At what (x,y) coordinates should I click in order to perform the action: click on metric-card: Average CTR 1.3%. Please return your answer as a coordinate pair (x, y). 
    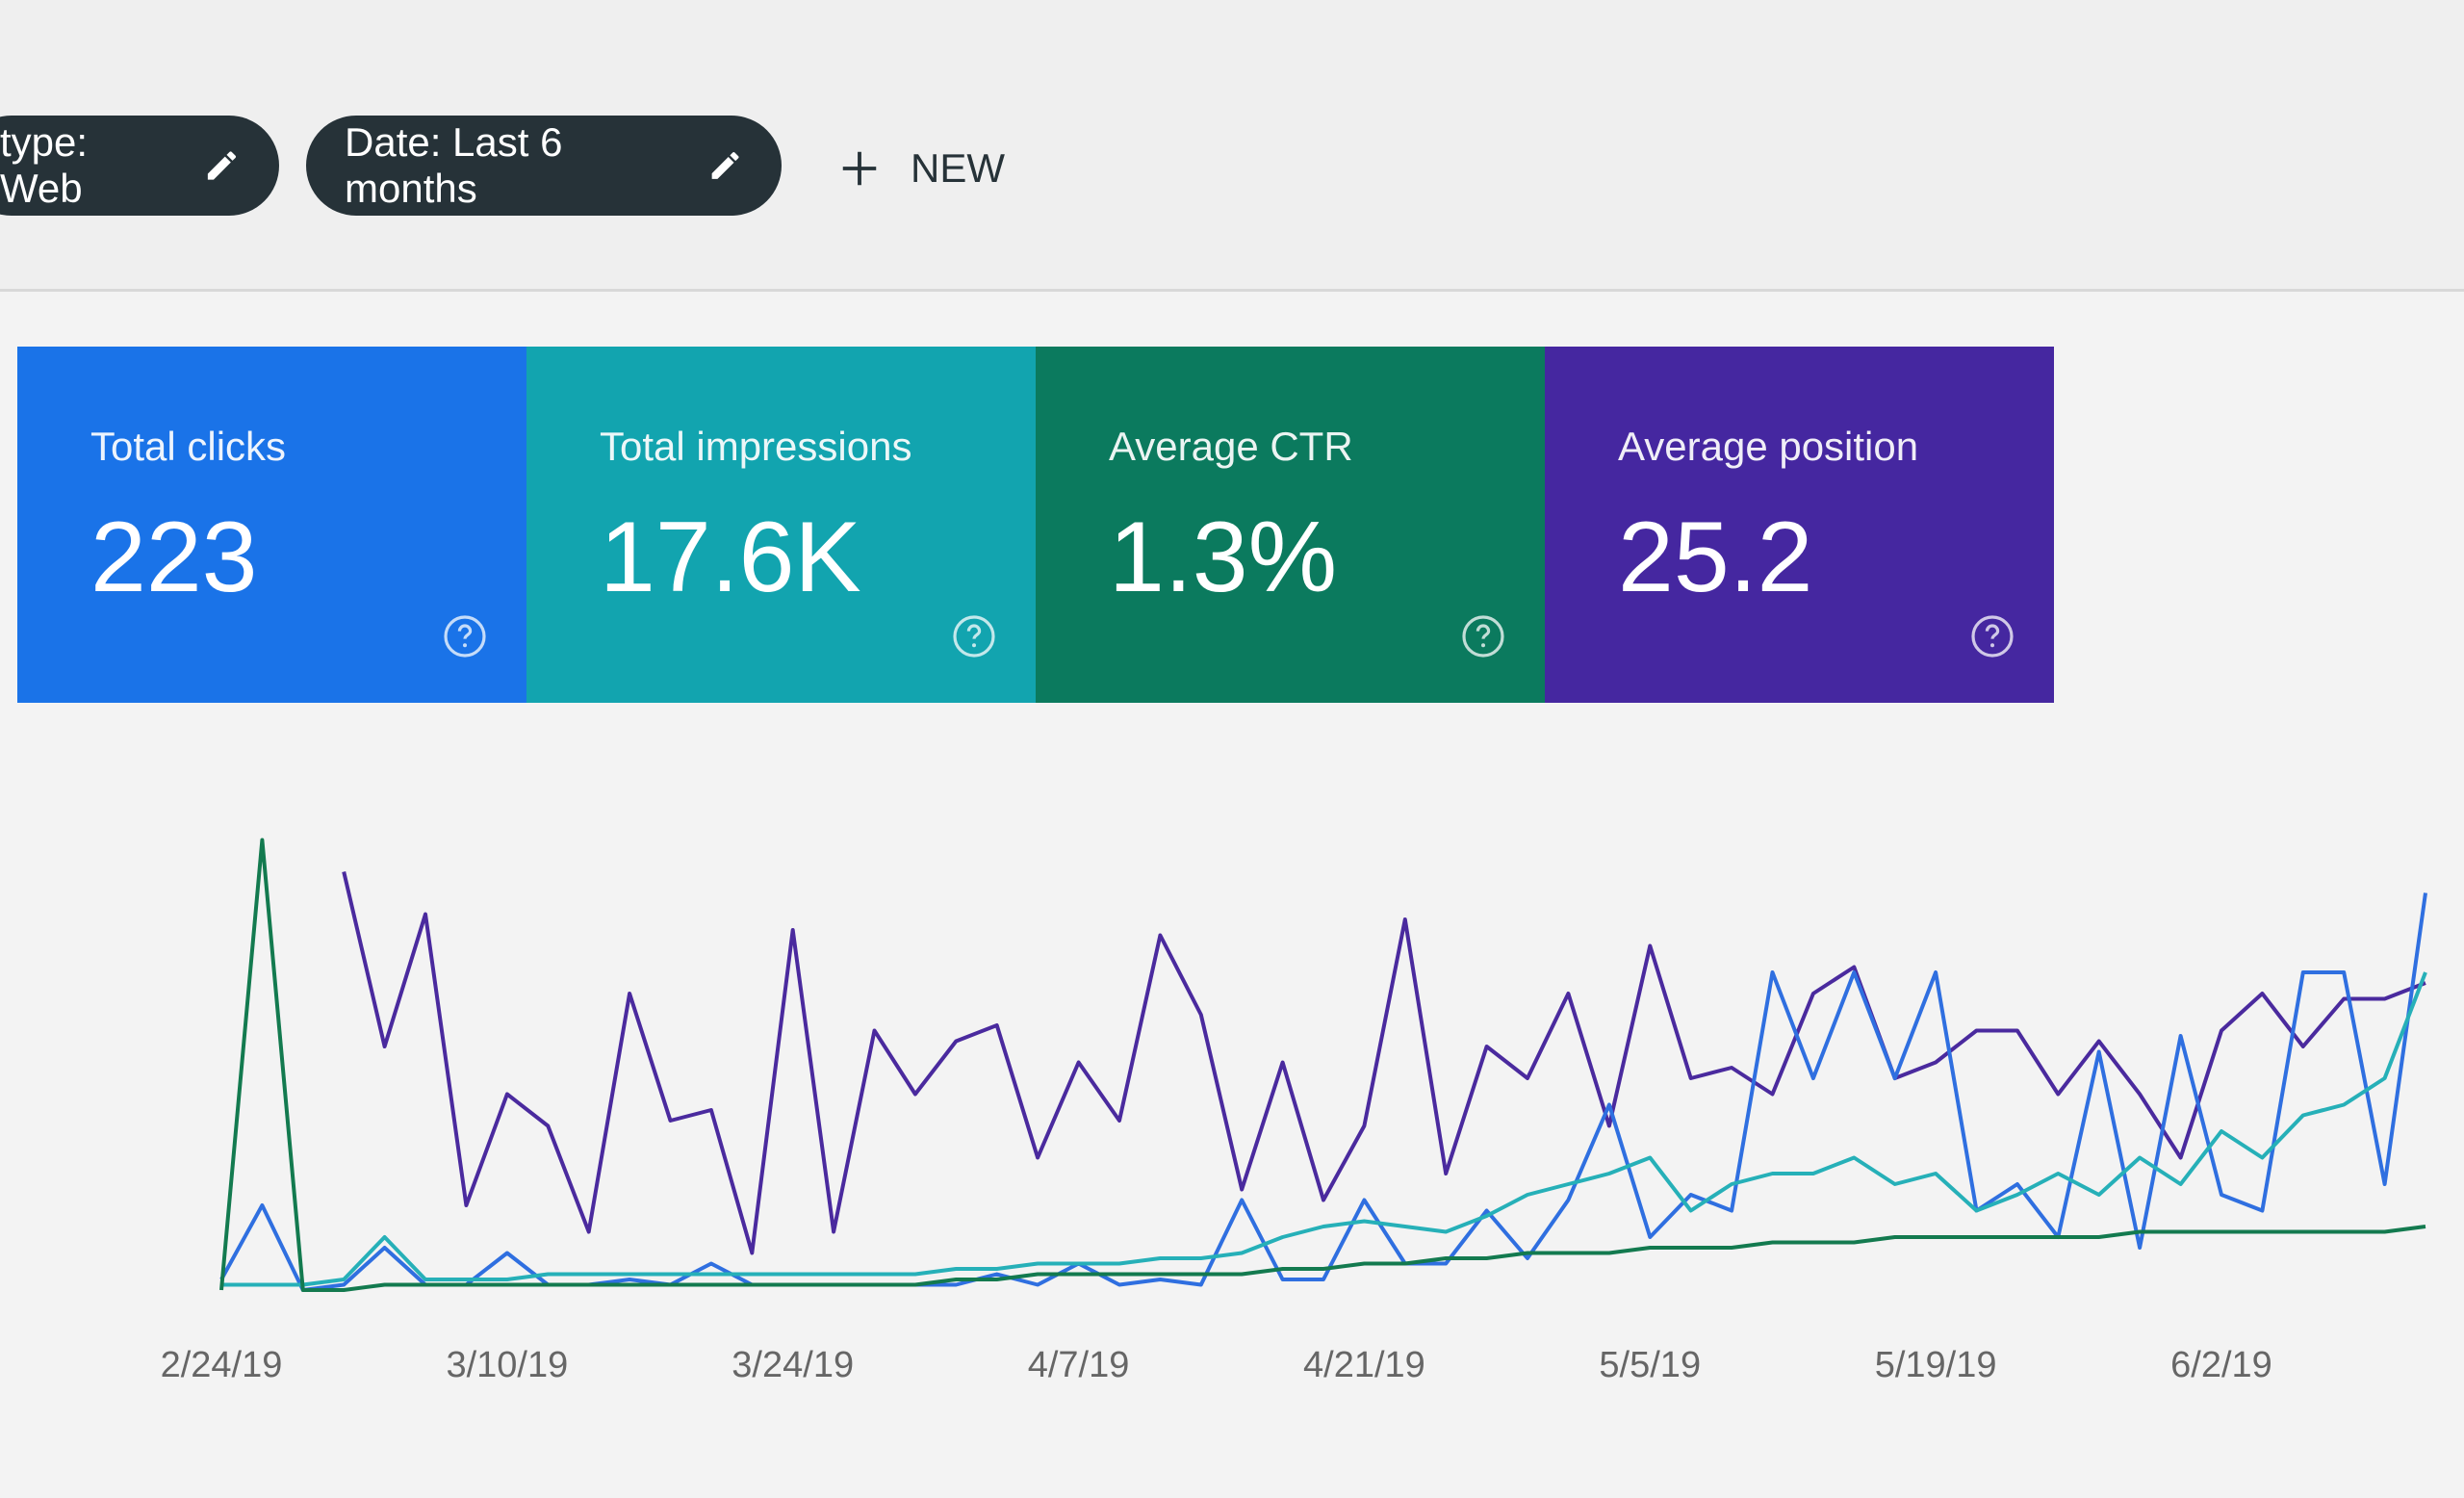
    Looking at the image, I should click on (1290, 525).